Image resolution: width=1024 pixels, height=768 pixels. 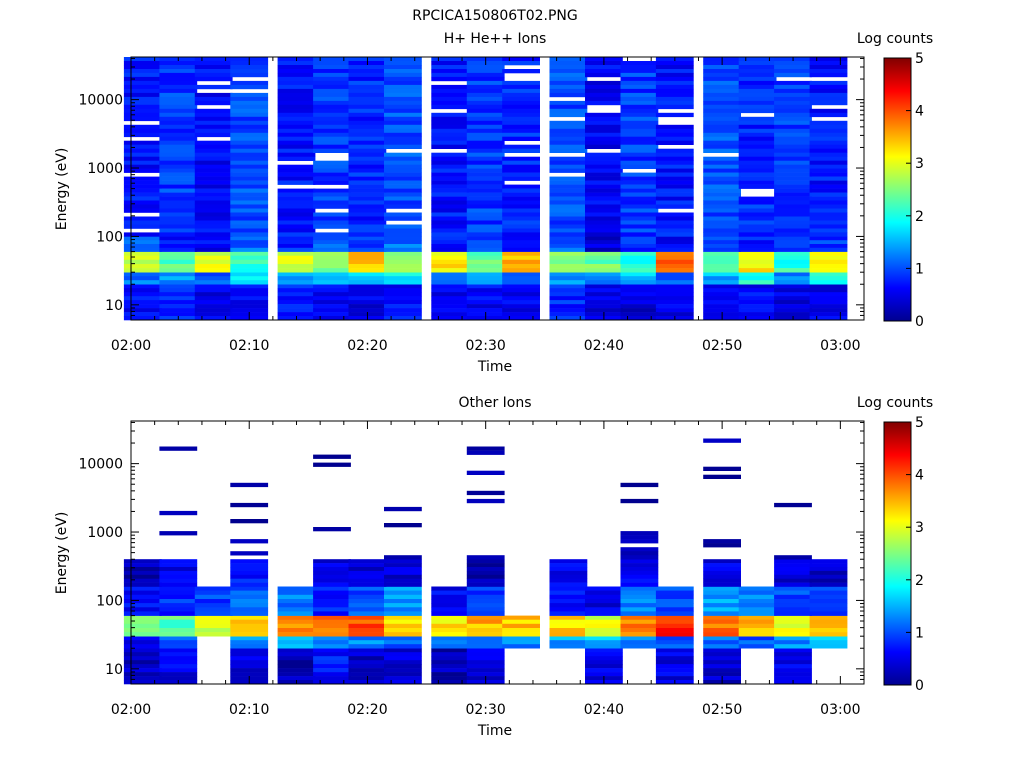 What do you see at coordinates (109, 601) in the screenshot?
I see `y-tick-label: 100` at bounding box center [109, 601].